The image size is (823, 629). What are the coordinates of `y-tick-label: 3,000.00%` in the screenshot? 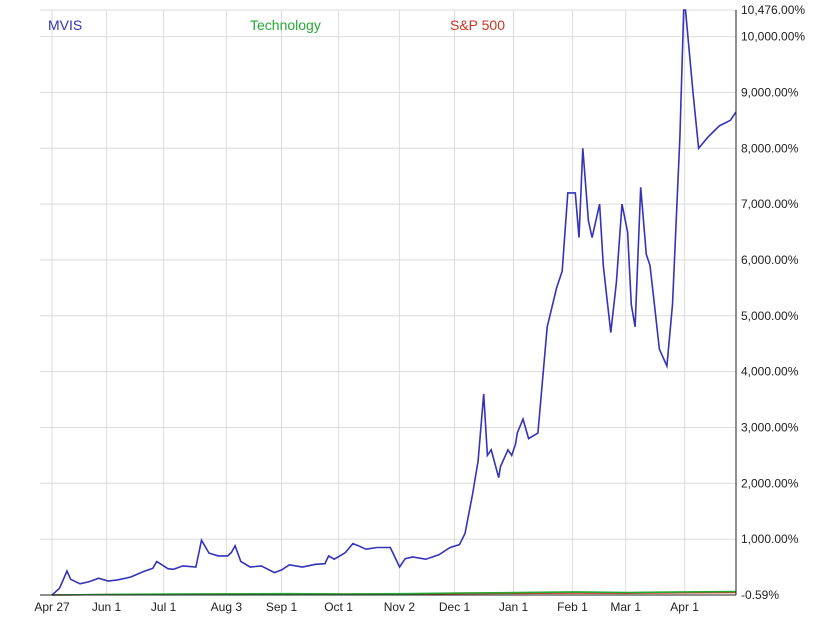 It's located at (770, 427).